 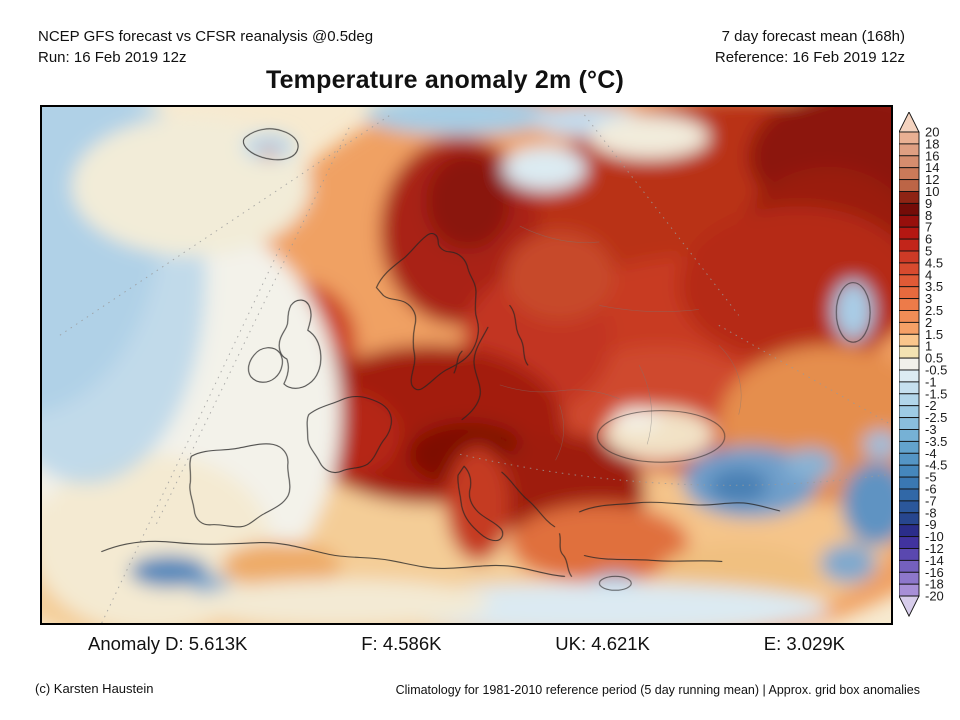 What do you see at coordinates (928, 215) in the screenshot?
I see `svg-text: 8` at bounding box center [928, 215].